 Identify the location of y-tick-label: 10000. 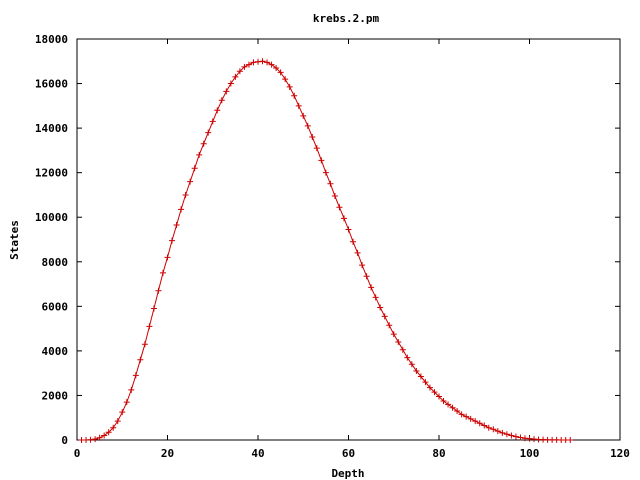
(51, 217).